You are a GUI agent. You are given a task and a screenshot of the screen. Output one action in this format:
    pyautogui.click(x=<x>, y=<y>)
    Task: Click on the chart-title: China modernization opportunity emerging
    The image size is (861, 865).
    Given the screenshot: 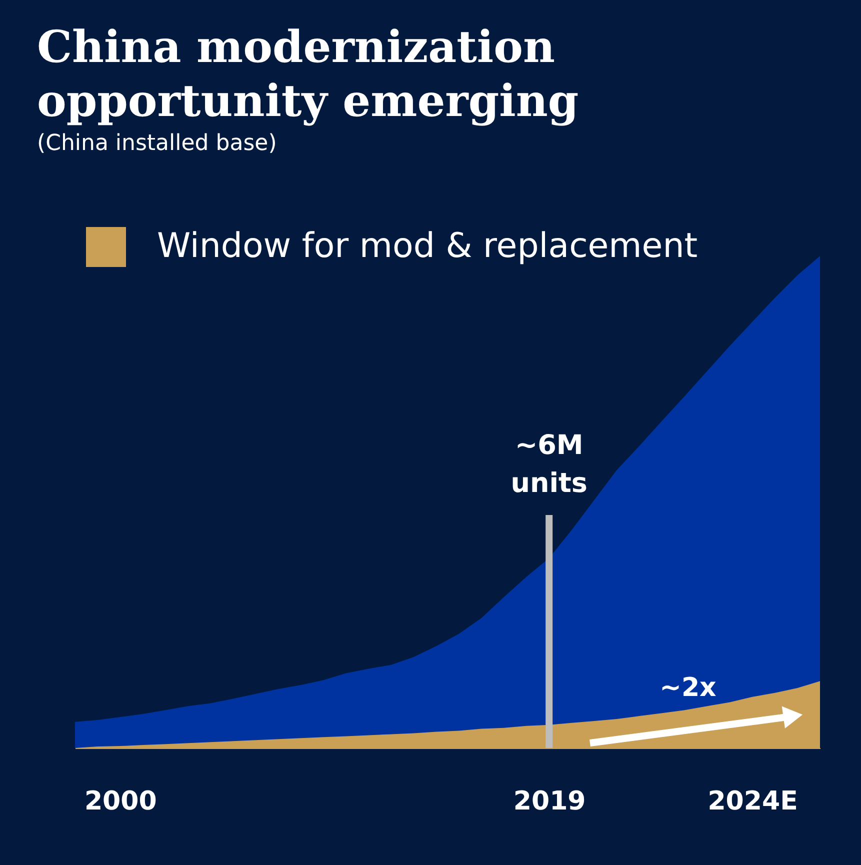 What is the action you would take?
    pyautogui.click(x=308, y=74)
    